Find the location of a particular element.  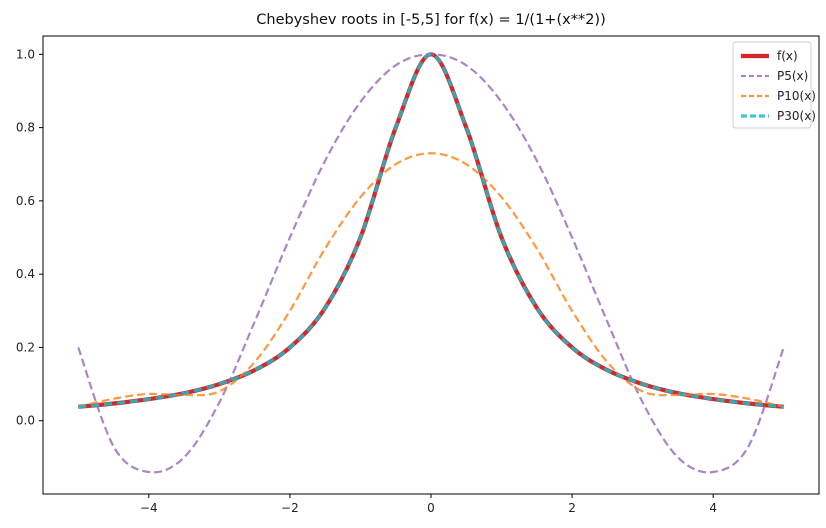

y-tick-label: 1.0 is located at coordinates (25, 54).